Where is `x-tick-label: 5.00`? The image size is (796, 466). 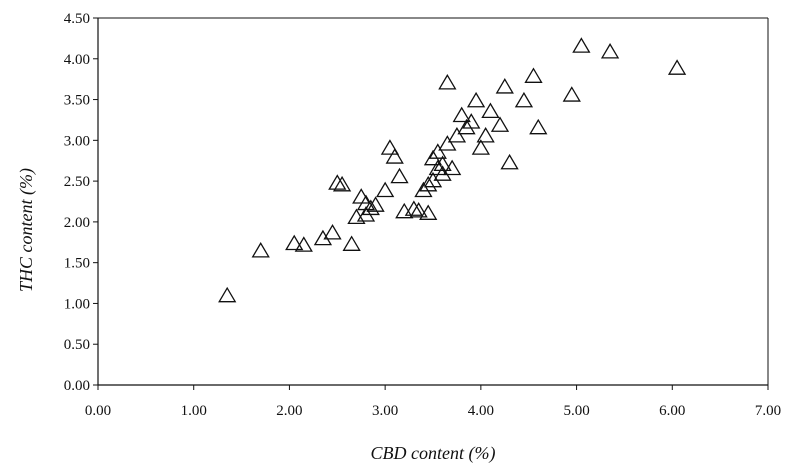 x-tick-label: 5.00 is located at coordinates (576, 411).